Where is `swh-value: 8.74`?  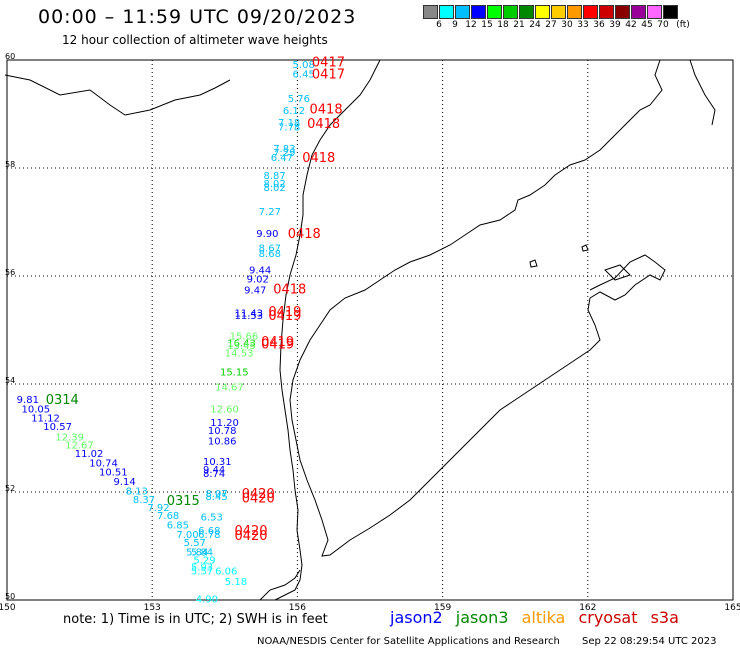 swh-value: 8.74 is located at coordinates (214, 474).